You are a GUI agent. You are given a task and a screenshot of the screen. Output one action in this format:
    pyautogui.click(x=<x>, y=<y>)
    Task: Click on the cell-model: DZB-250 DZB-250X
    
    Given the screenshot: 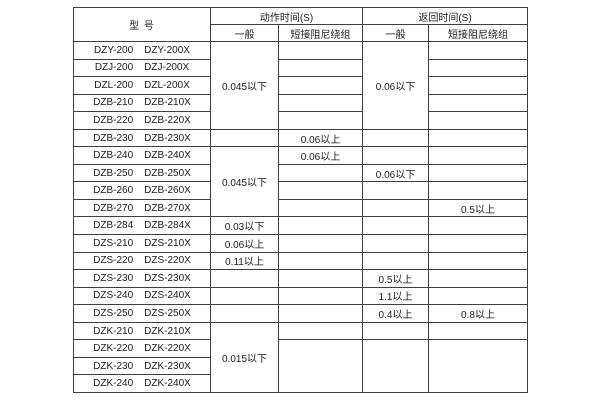 What is the action you would take?
    pyautogui.click(x=142, y=173)
    